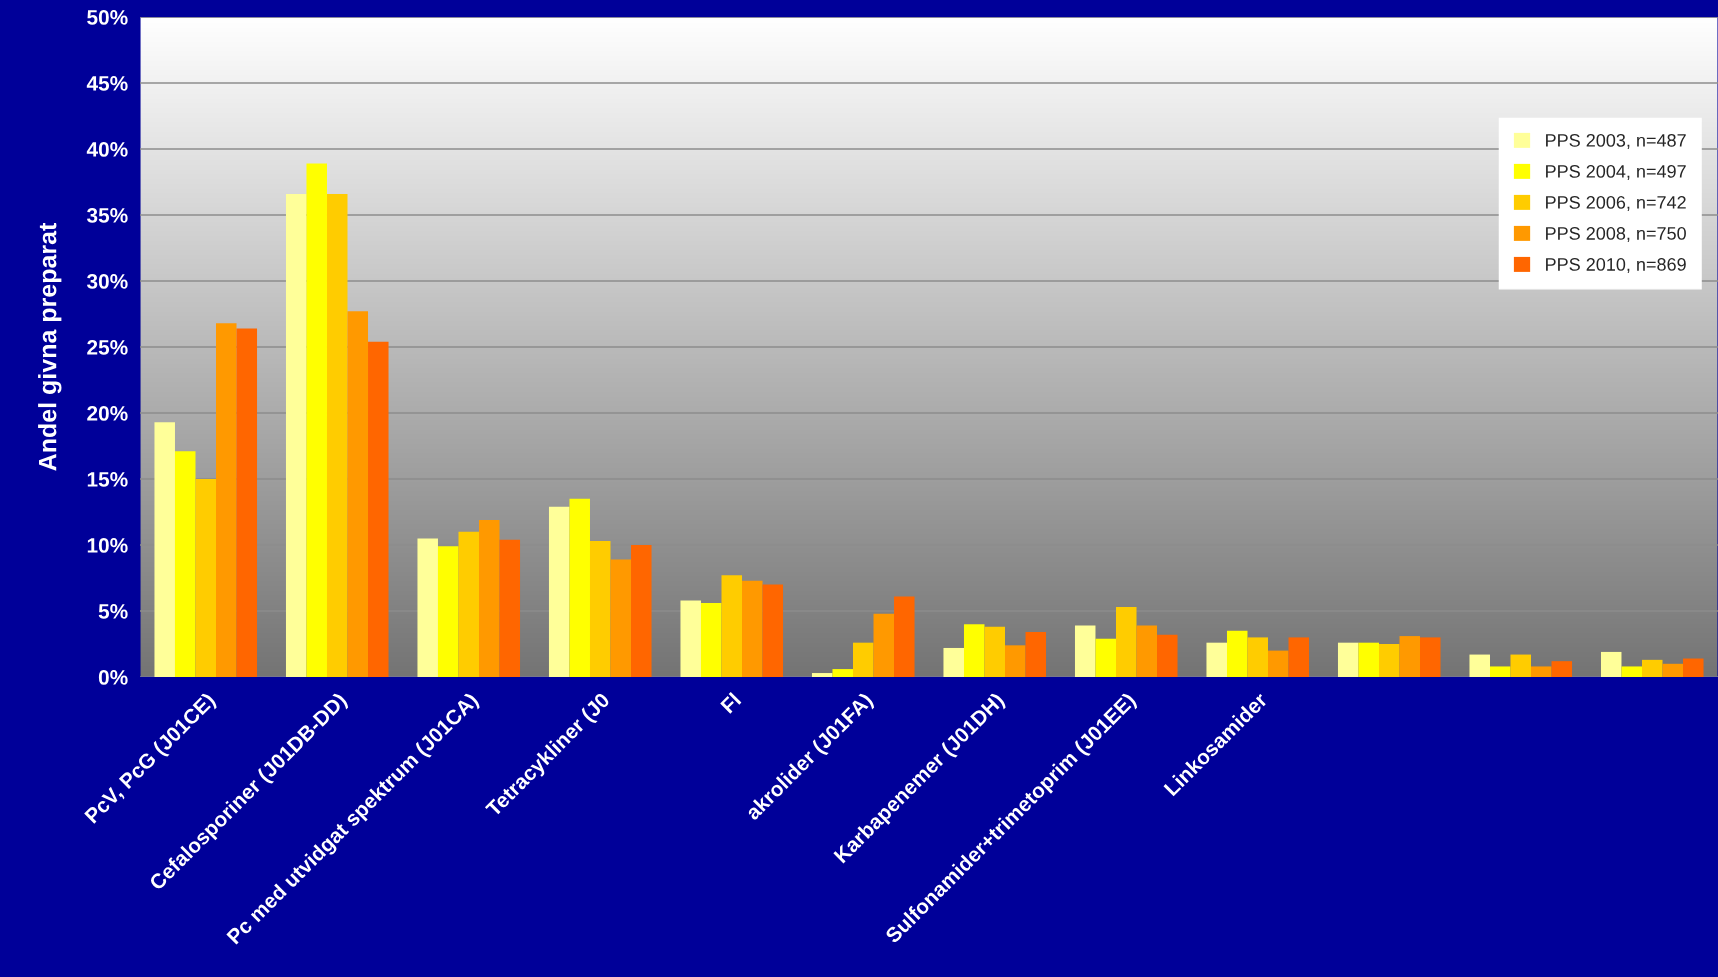 The height and width of the screenshot is (977, 1718). I want to click on y-tick-label: 30%, so click(107, 281).